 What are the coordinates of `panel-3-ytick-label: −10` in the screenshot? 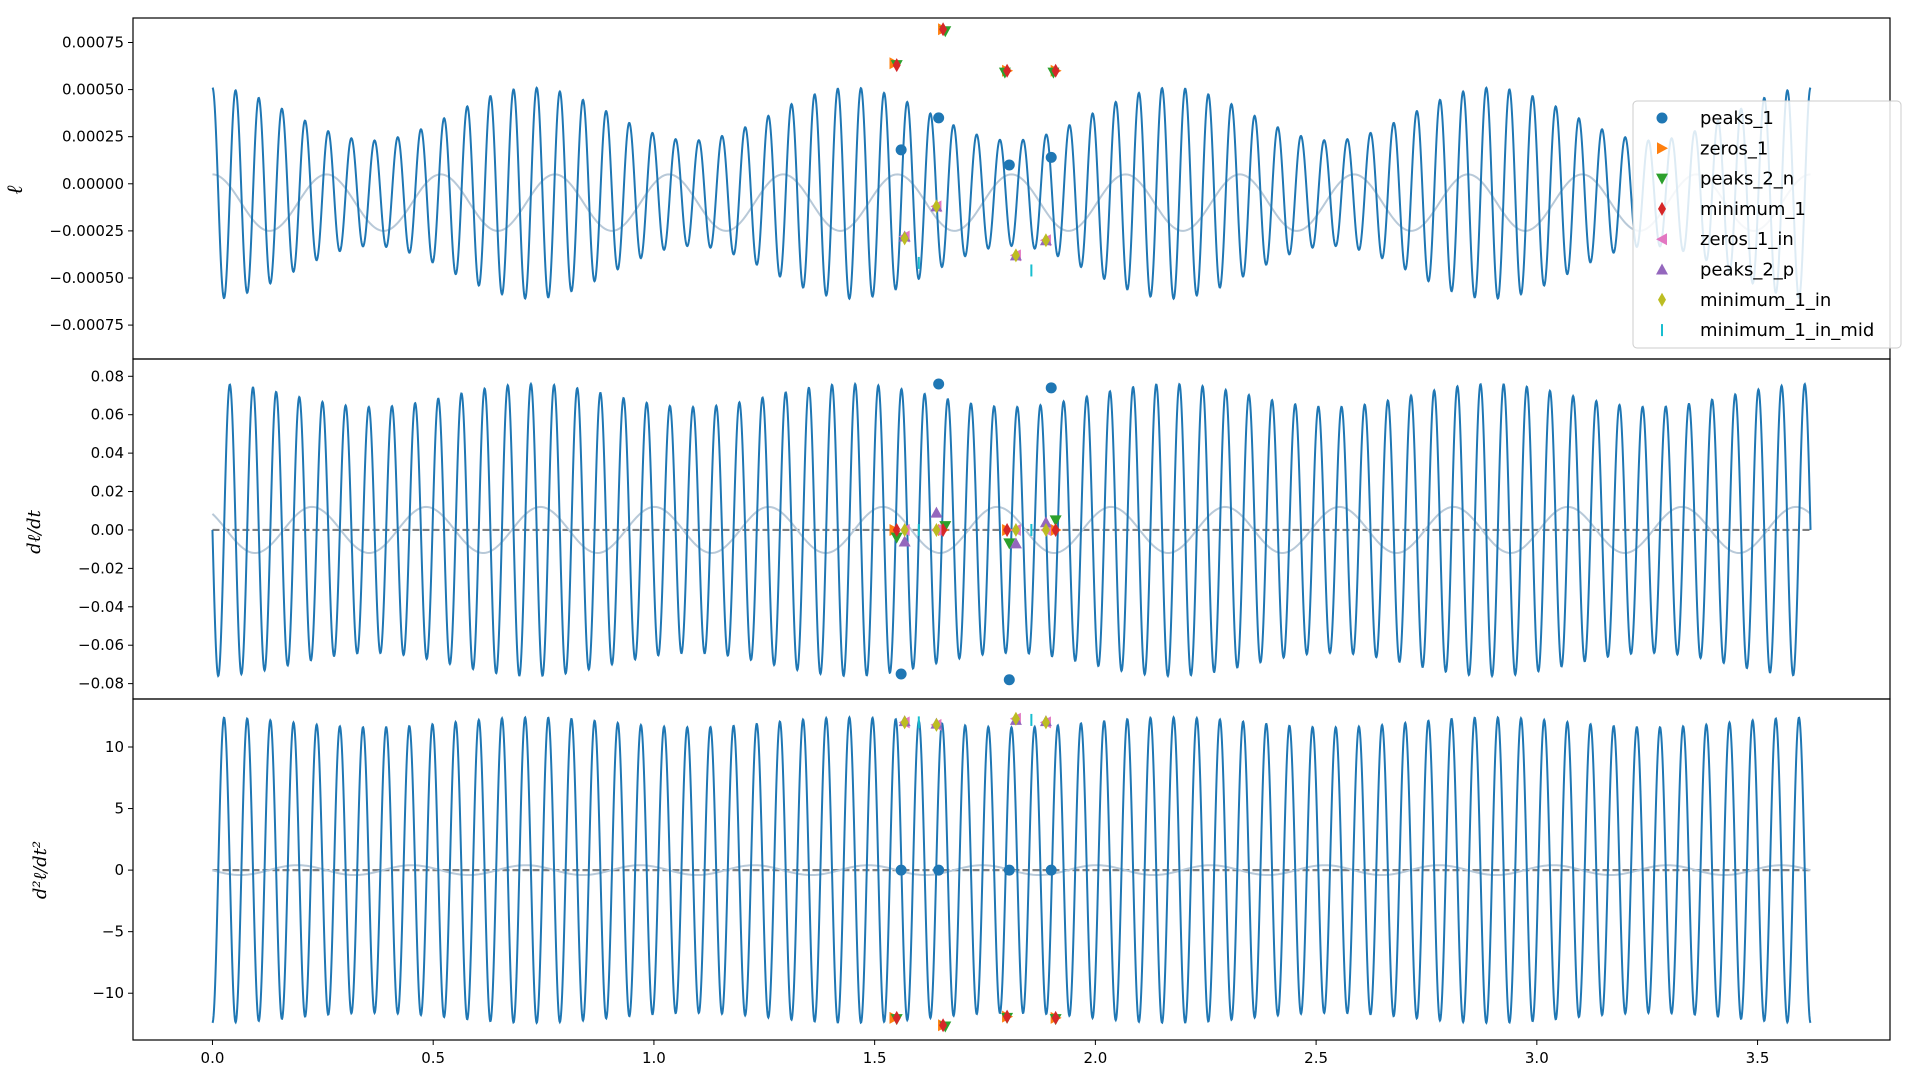 It's located at (108, 993).